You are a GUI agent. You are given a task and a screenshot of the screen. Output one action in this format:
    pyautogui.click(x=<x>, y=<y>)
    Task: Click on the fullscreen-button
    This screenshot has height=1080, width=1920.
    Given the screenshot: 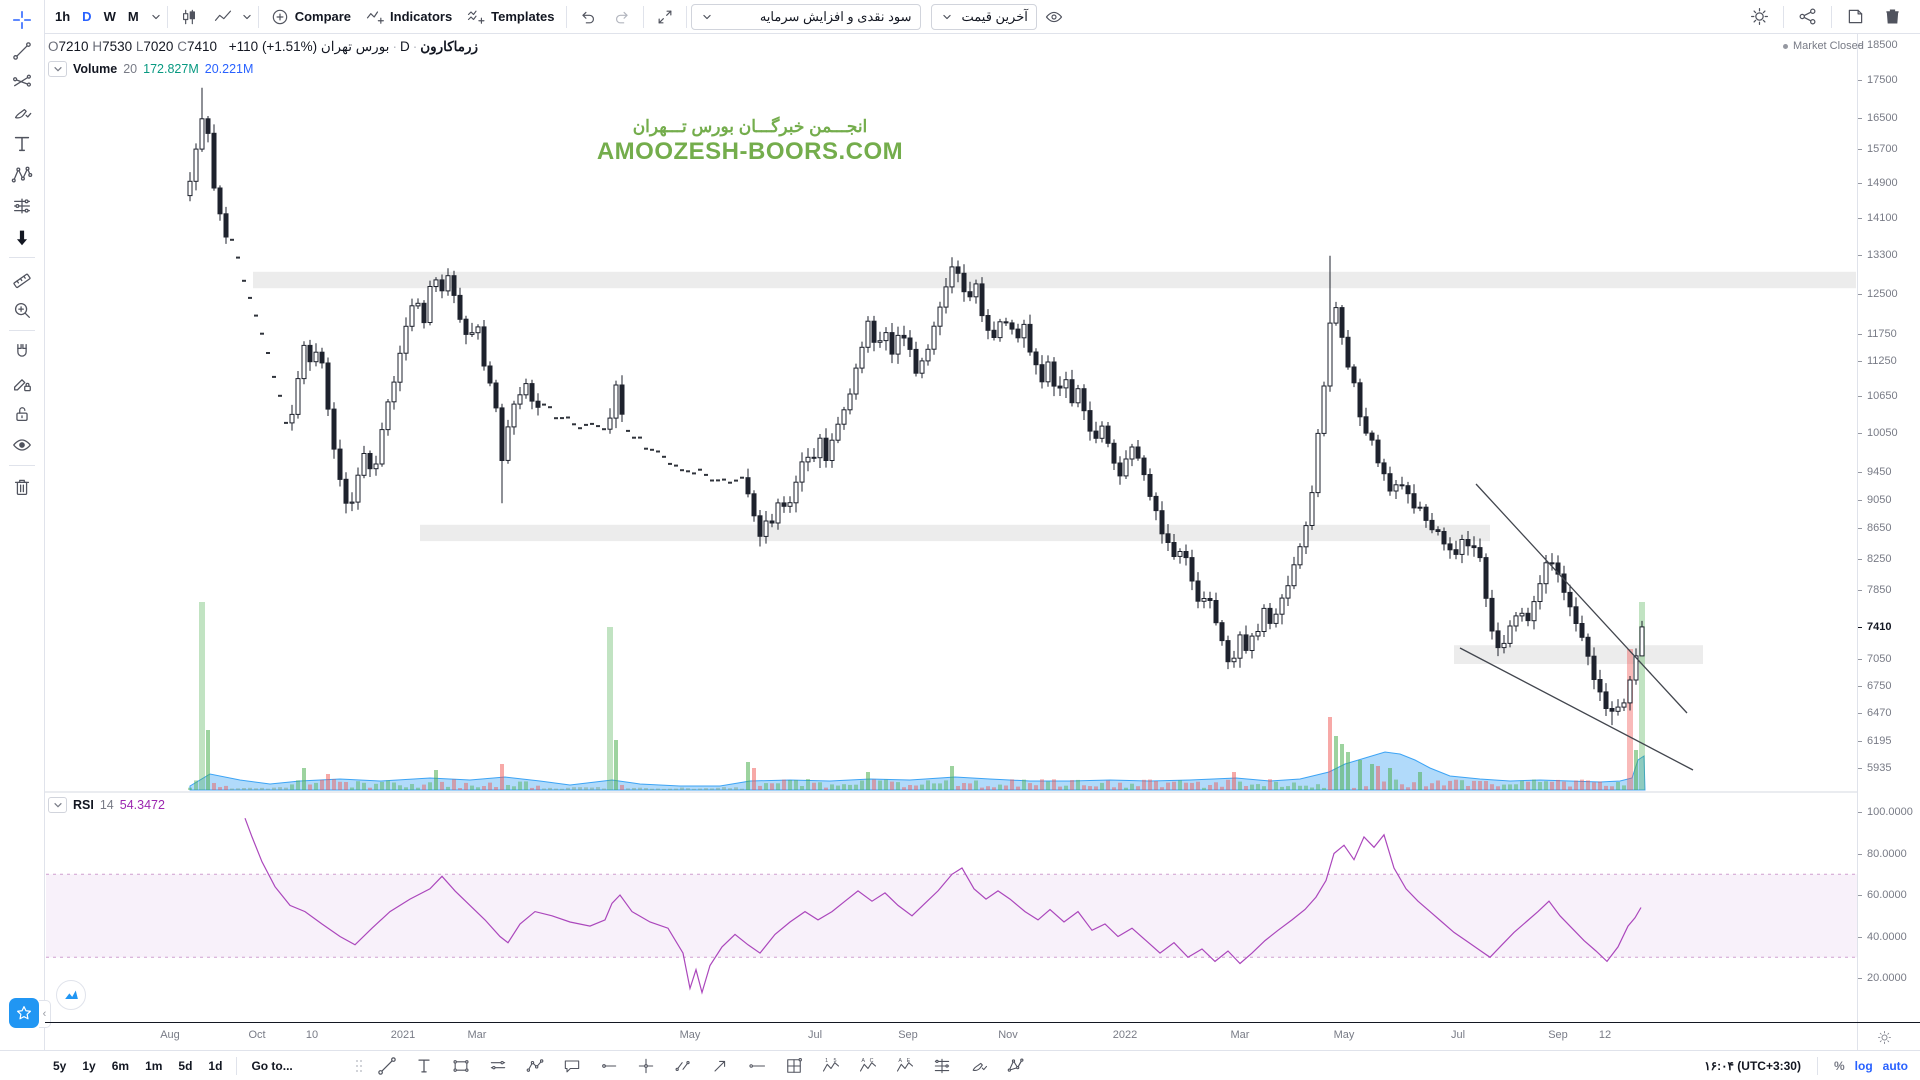 What is the action you would take?
    pyautogui.click(x=665, y=17)
    